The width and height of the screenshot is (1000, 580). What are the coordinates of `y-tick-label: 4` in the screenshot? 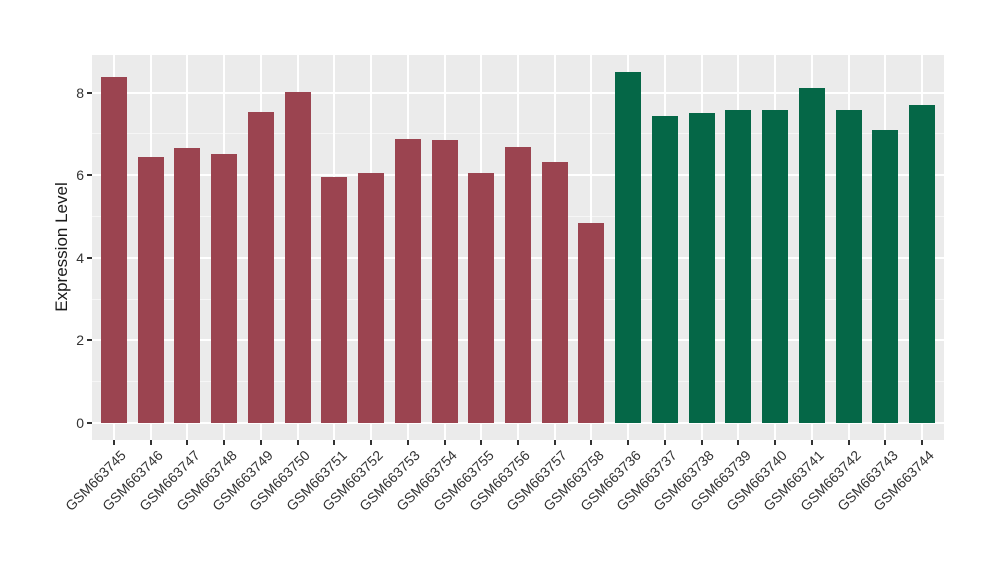 It's located at (80, 257).